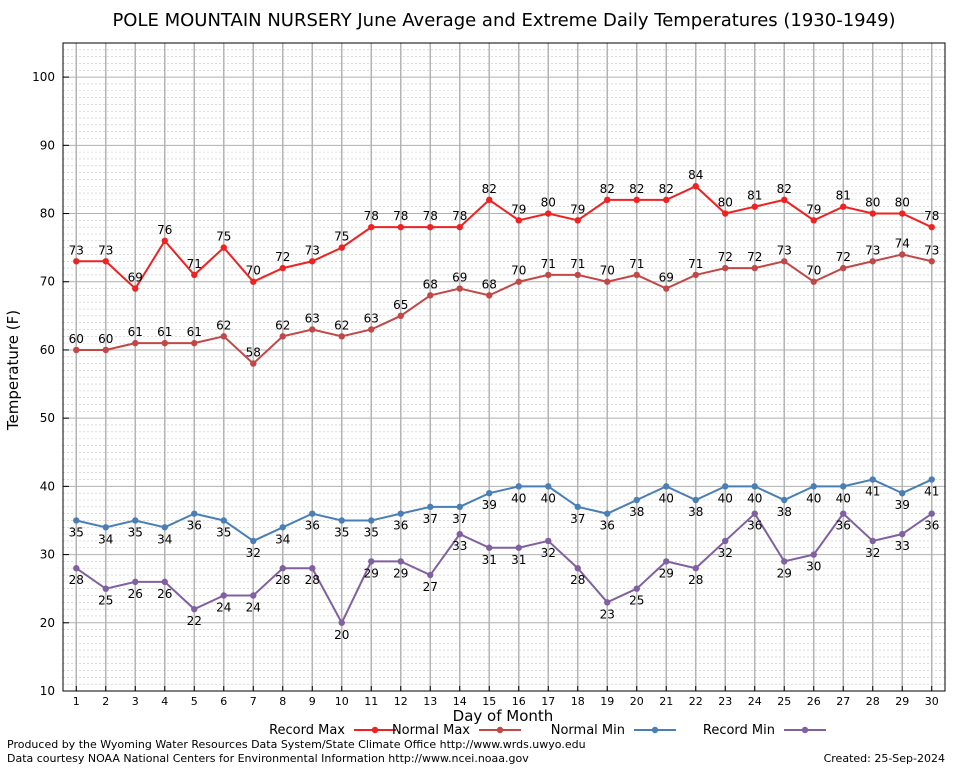  What do you see at coordinates (105, 250) in the screenshot?
I see `record-max-data-label: 73` at bounding box center [105, 250].